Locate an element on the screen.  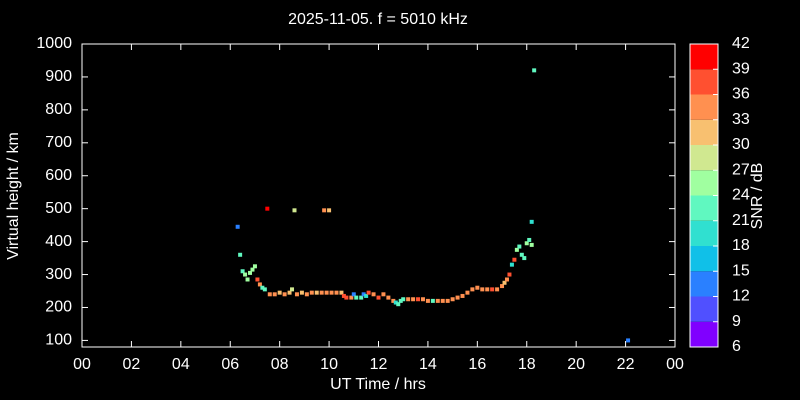
colorbar-tick-label: 42 is located at coordinates (741, 43).